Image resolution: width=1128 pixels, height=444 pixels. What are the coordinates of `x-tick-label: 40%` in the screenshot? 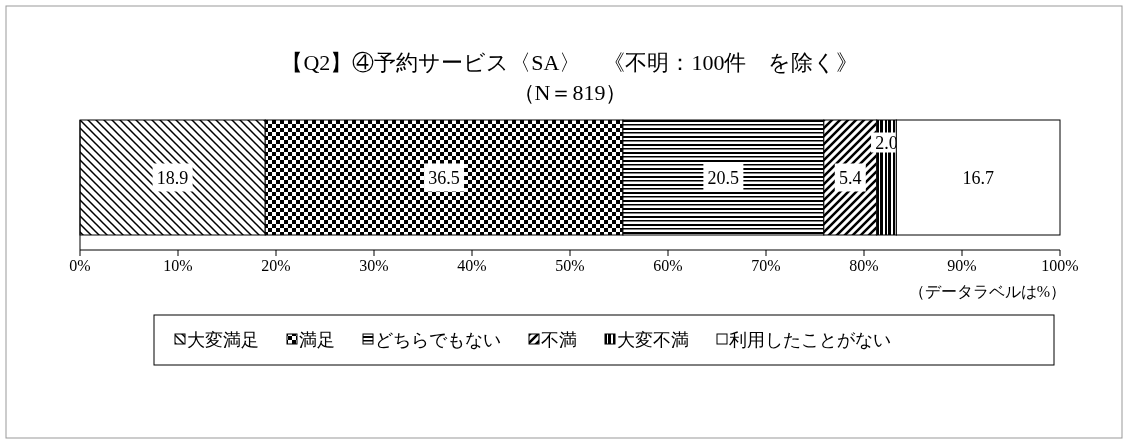 It's located at (472, 265).